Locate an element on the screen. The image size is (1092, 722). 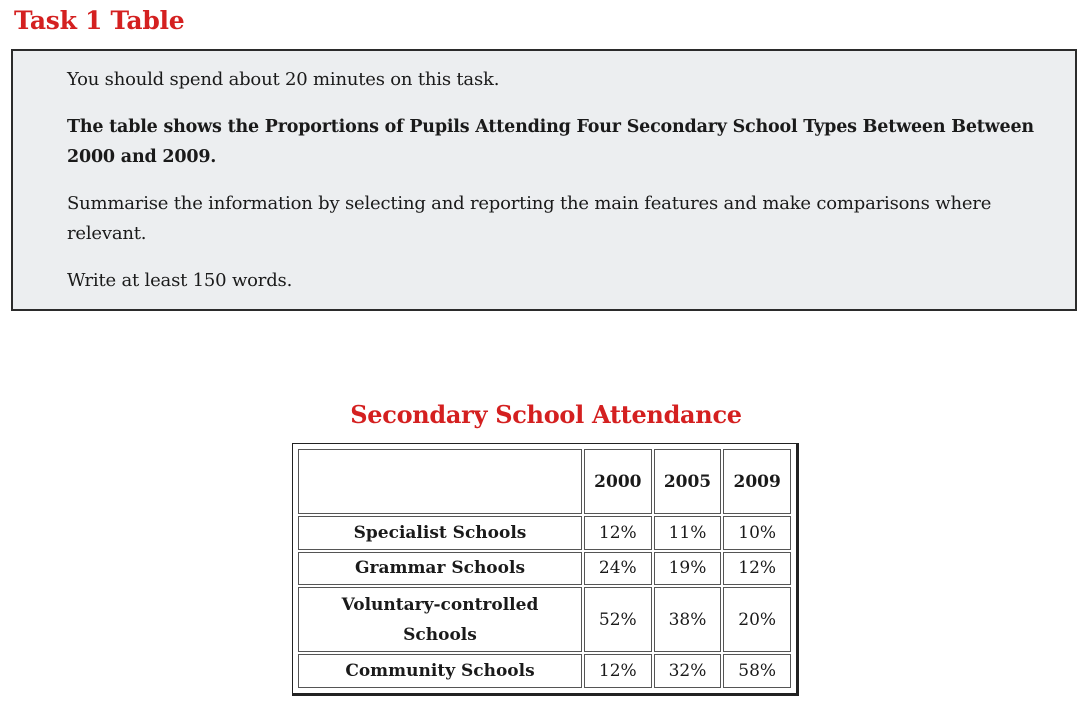
table-row: Voluntary-controlled Schools 52% 38% 20% is located at coordinates (544, 620).